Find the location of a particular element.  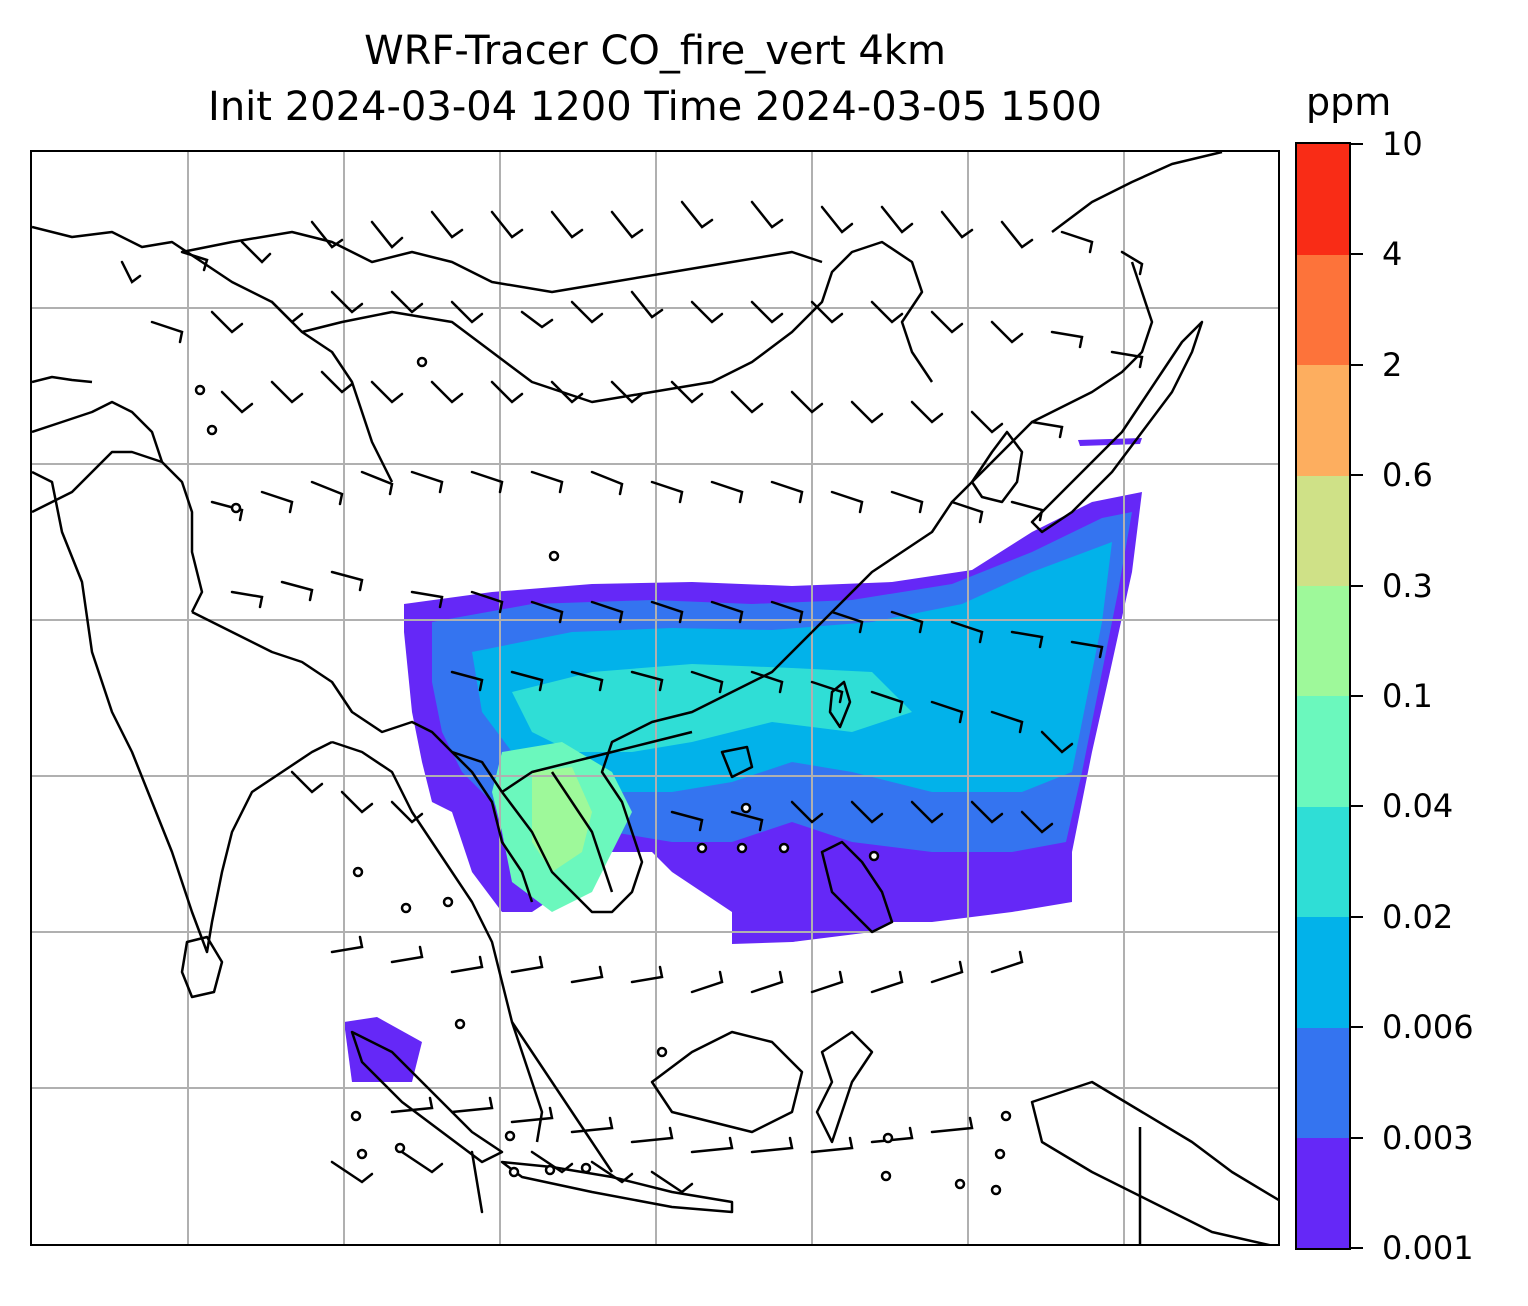

colorbar-tick-label: 0.04 is located at coordinates (1418, 806).